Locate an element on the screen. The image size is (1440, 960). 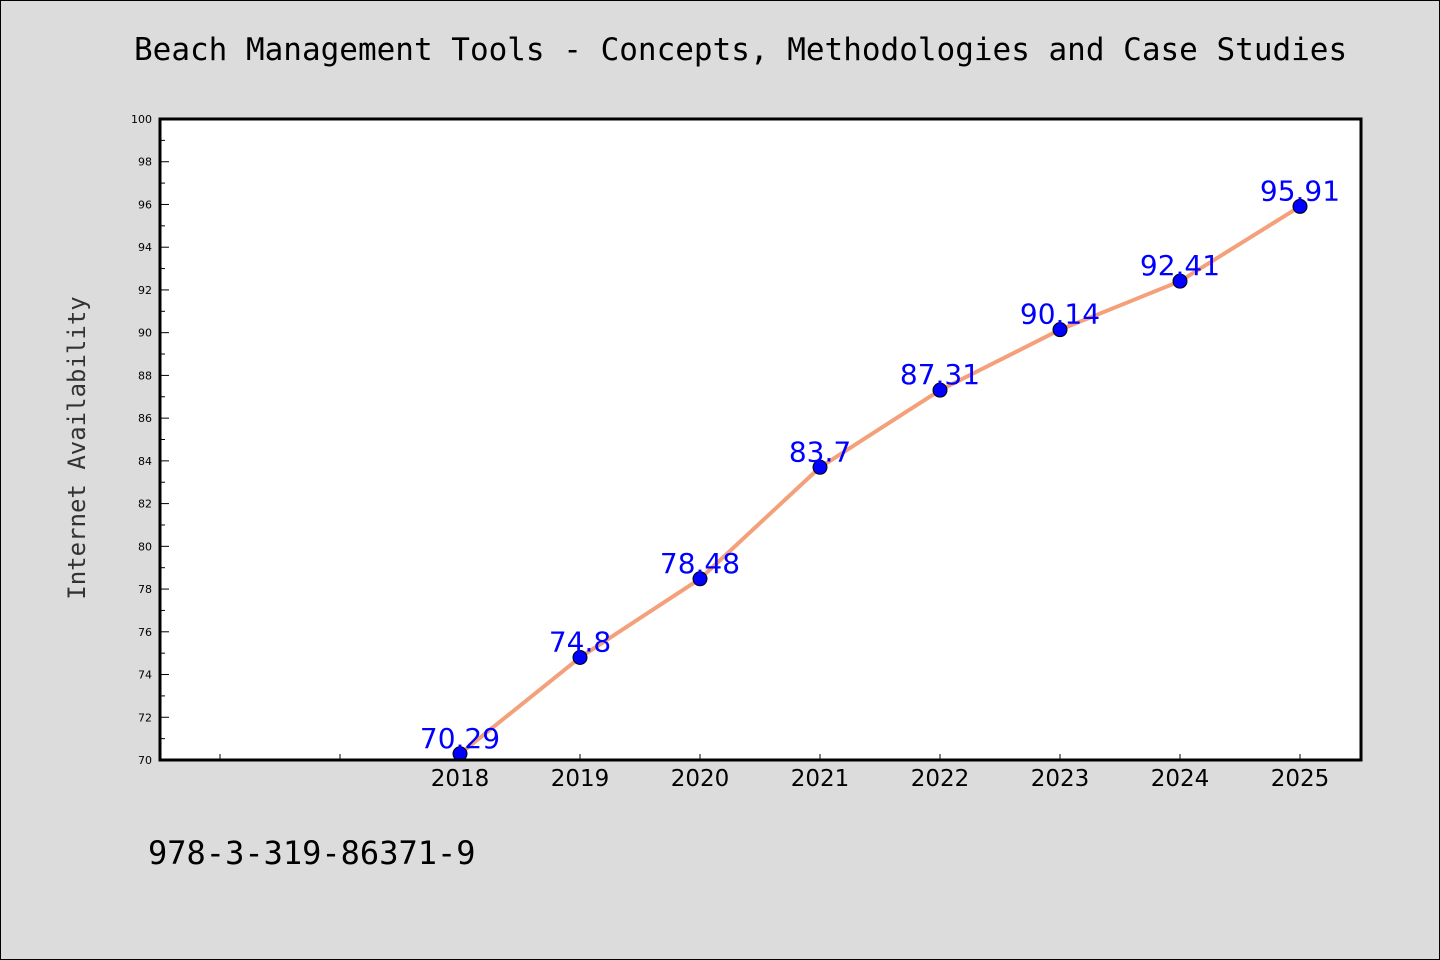
y-tick-label: 80 is located at coordinates (145, 546).